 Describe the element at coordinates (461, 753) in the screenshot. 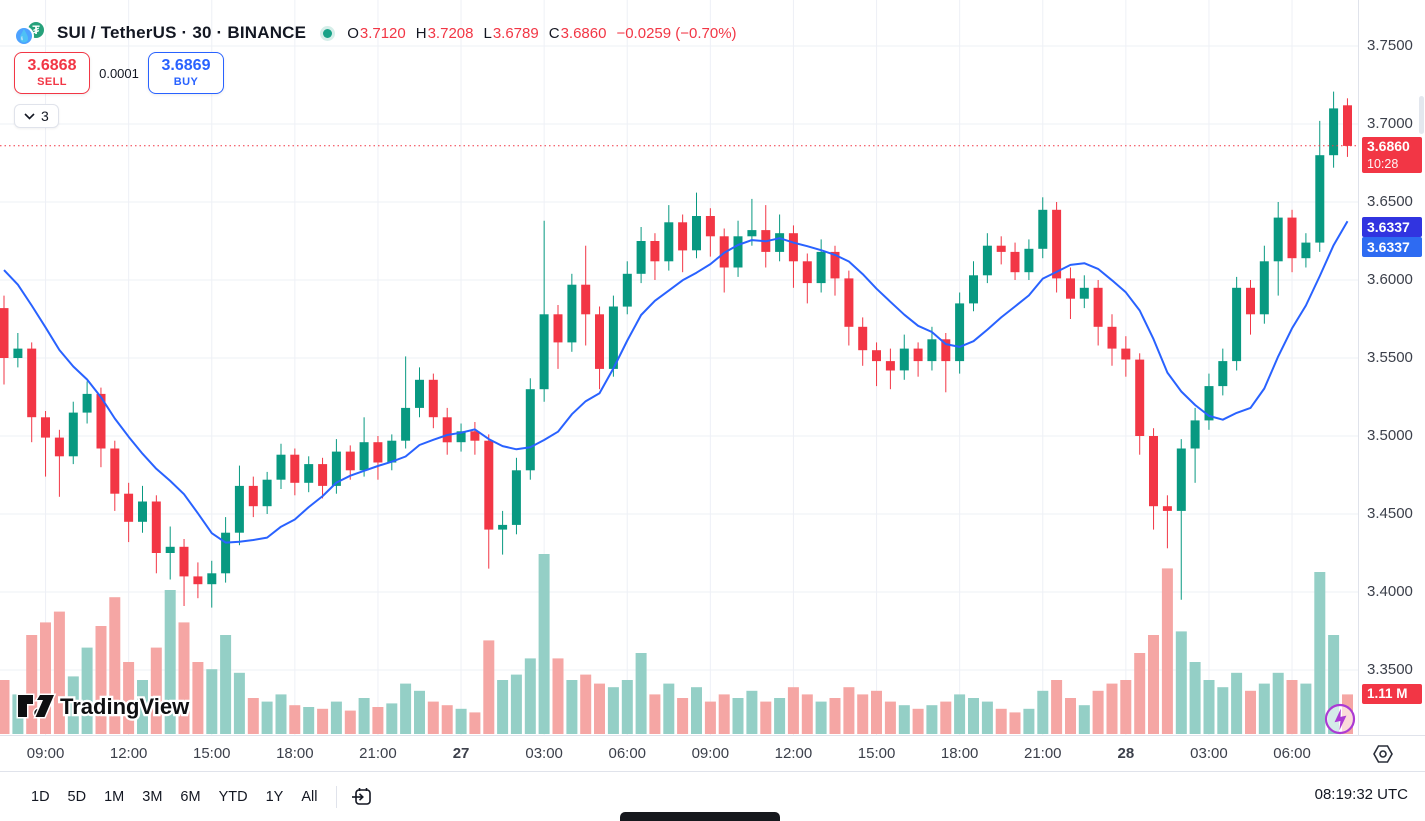

I see `time-axis-label: 27` at that location.